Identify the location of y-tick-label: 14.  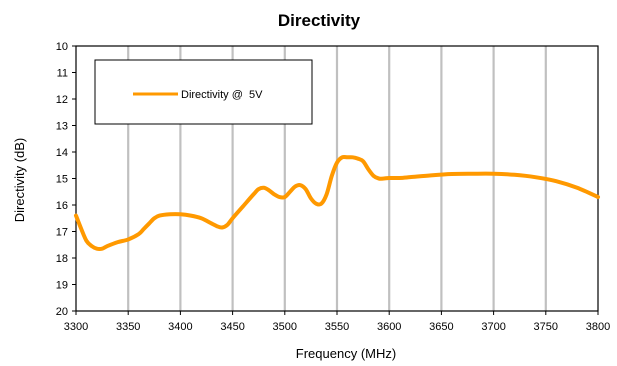
(62, 153).